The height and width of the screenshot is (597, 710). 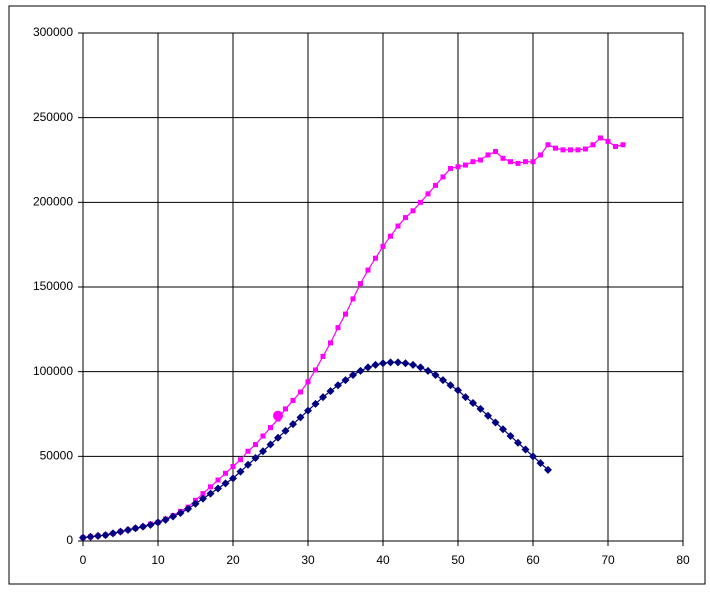 I want to click on y-tick-label: 250000, so click(x=53, y=117).